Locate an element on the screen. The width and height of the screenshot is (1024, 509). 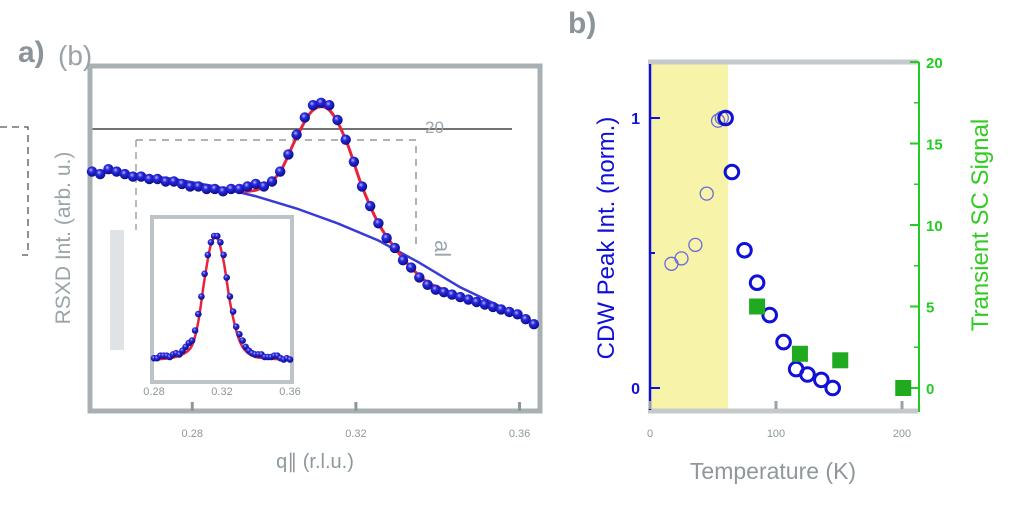
inset-x-tick-label: 0.36 is located at coordinates (289, 392).